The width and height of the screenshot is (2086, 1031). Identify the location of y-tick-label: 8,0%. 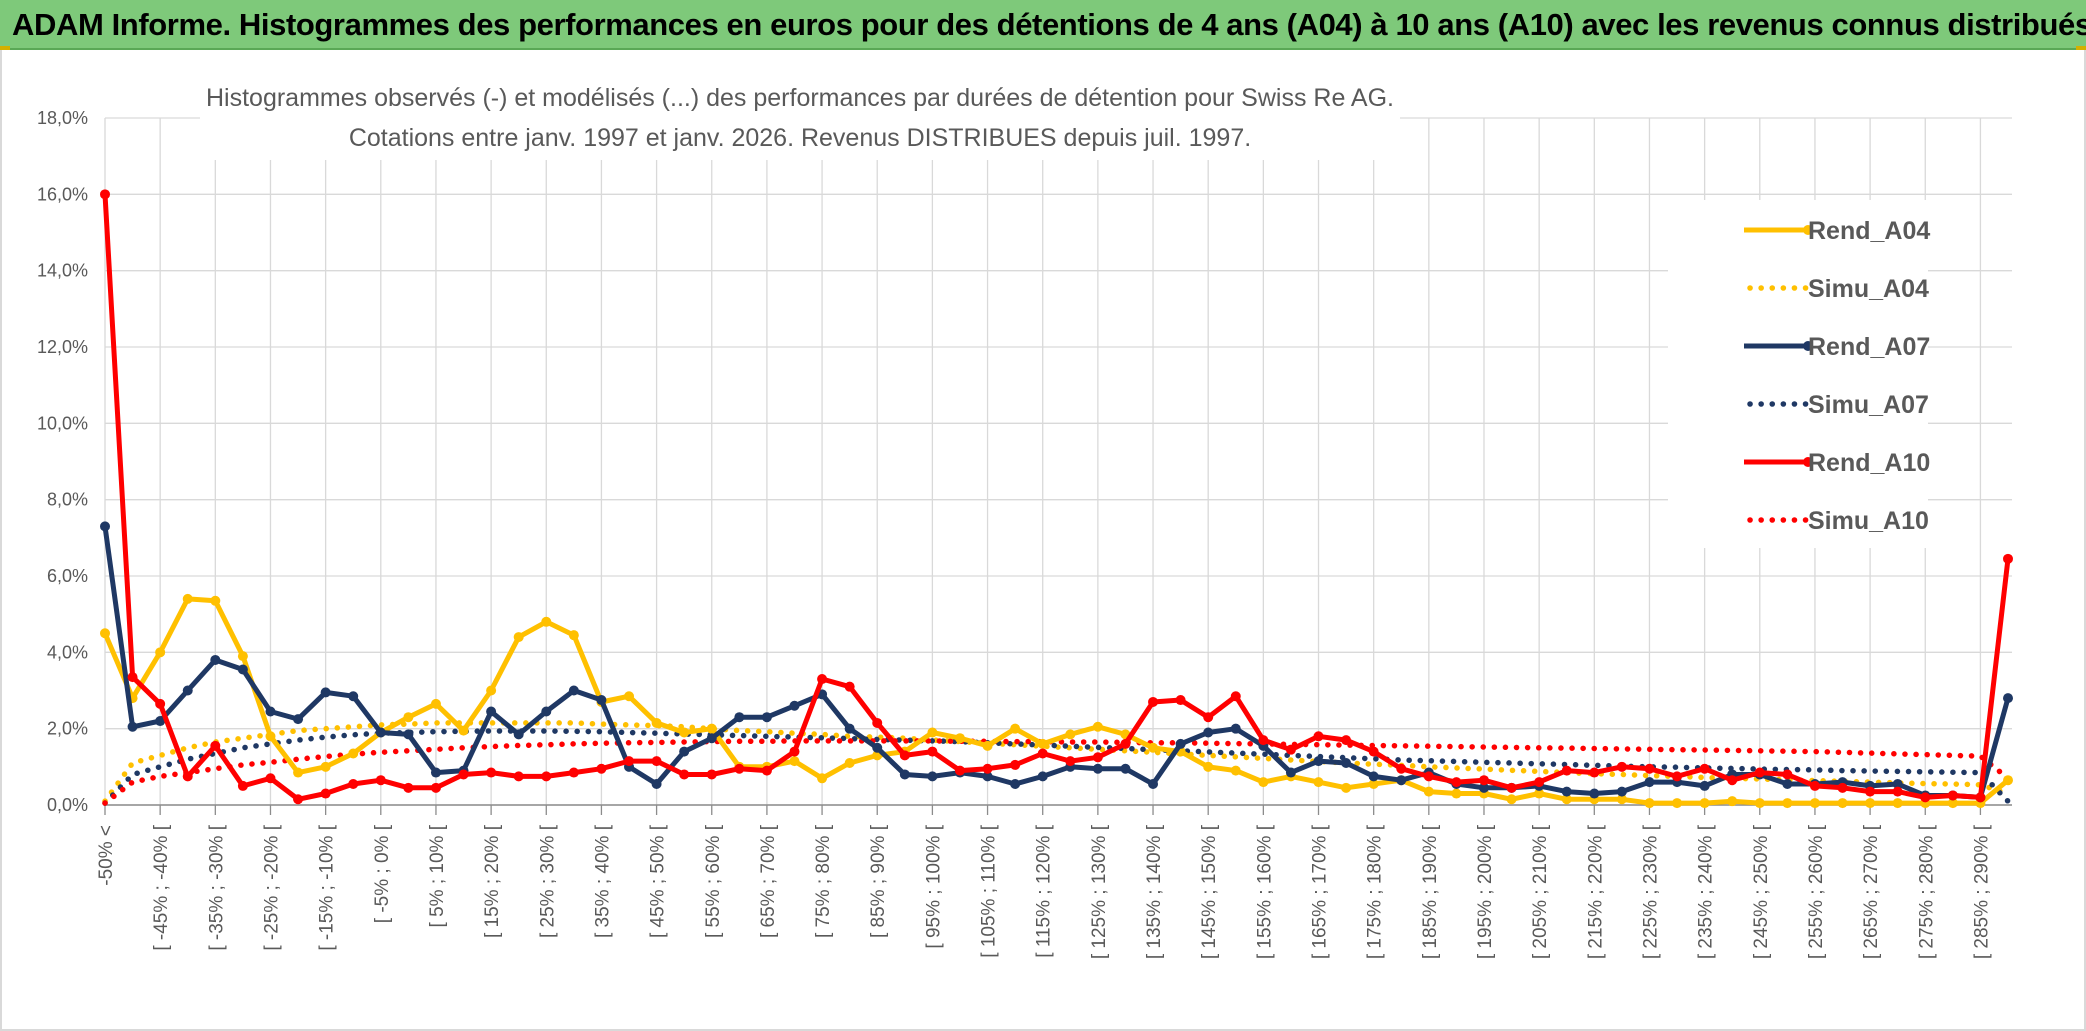
(67, 500).